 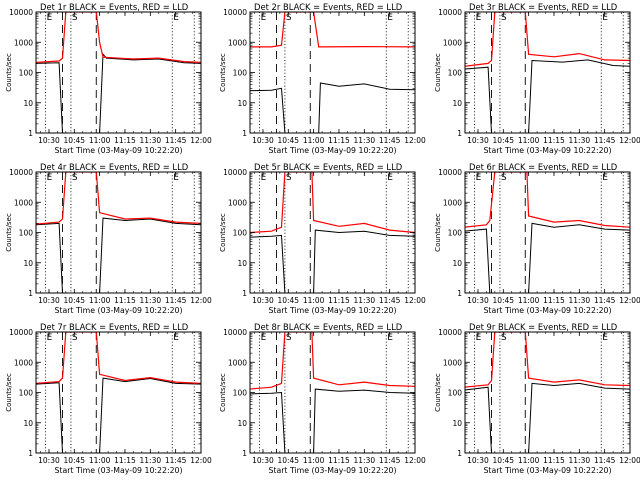 I want to click on panel-title: Det 4r BLACK = Events, RED = LLD, so click(x=114, y=167).